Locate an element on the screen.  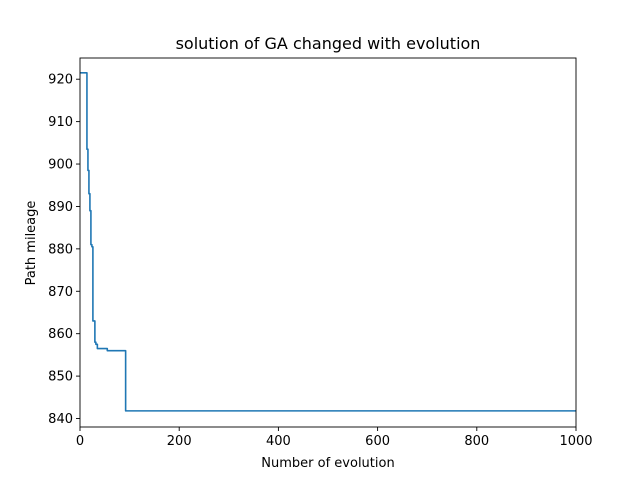
y-axis-label: Path mileage is located at coordinates (31, 243).